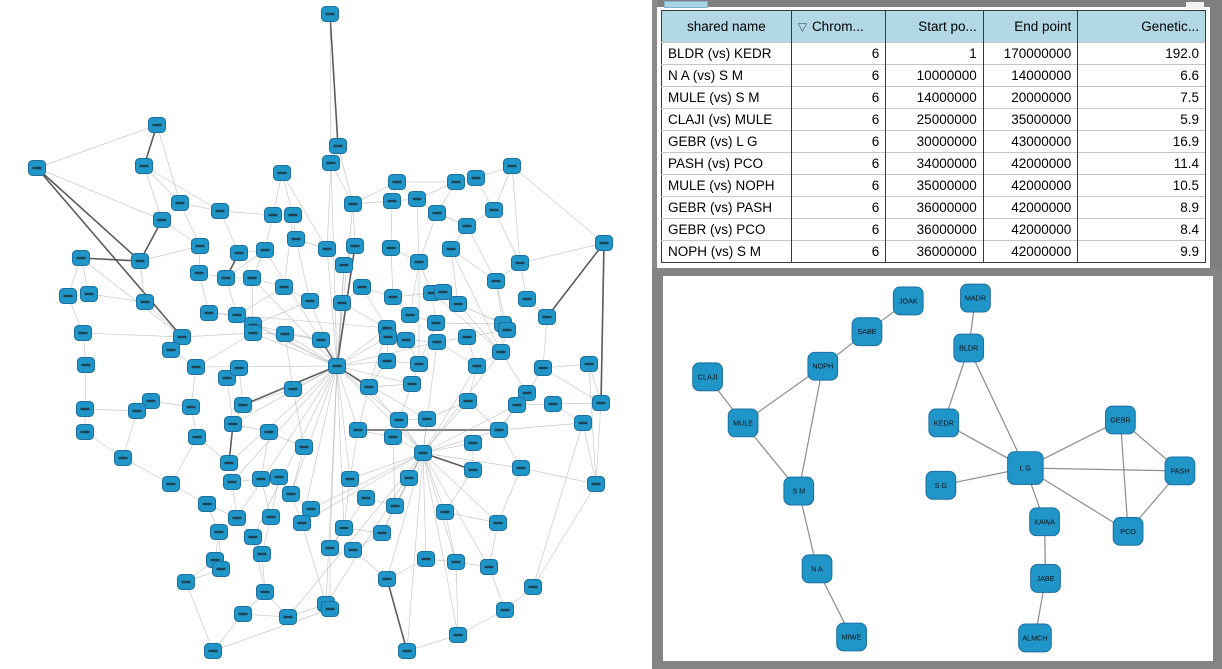 The image size is (1222, 669). Describe the element at coordinates (1128, 531) in the screenshot. I see `network-node-pco` at that location.